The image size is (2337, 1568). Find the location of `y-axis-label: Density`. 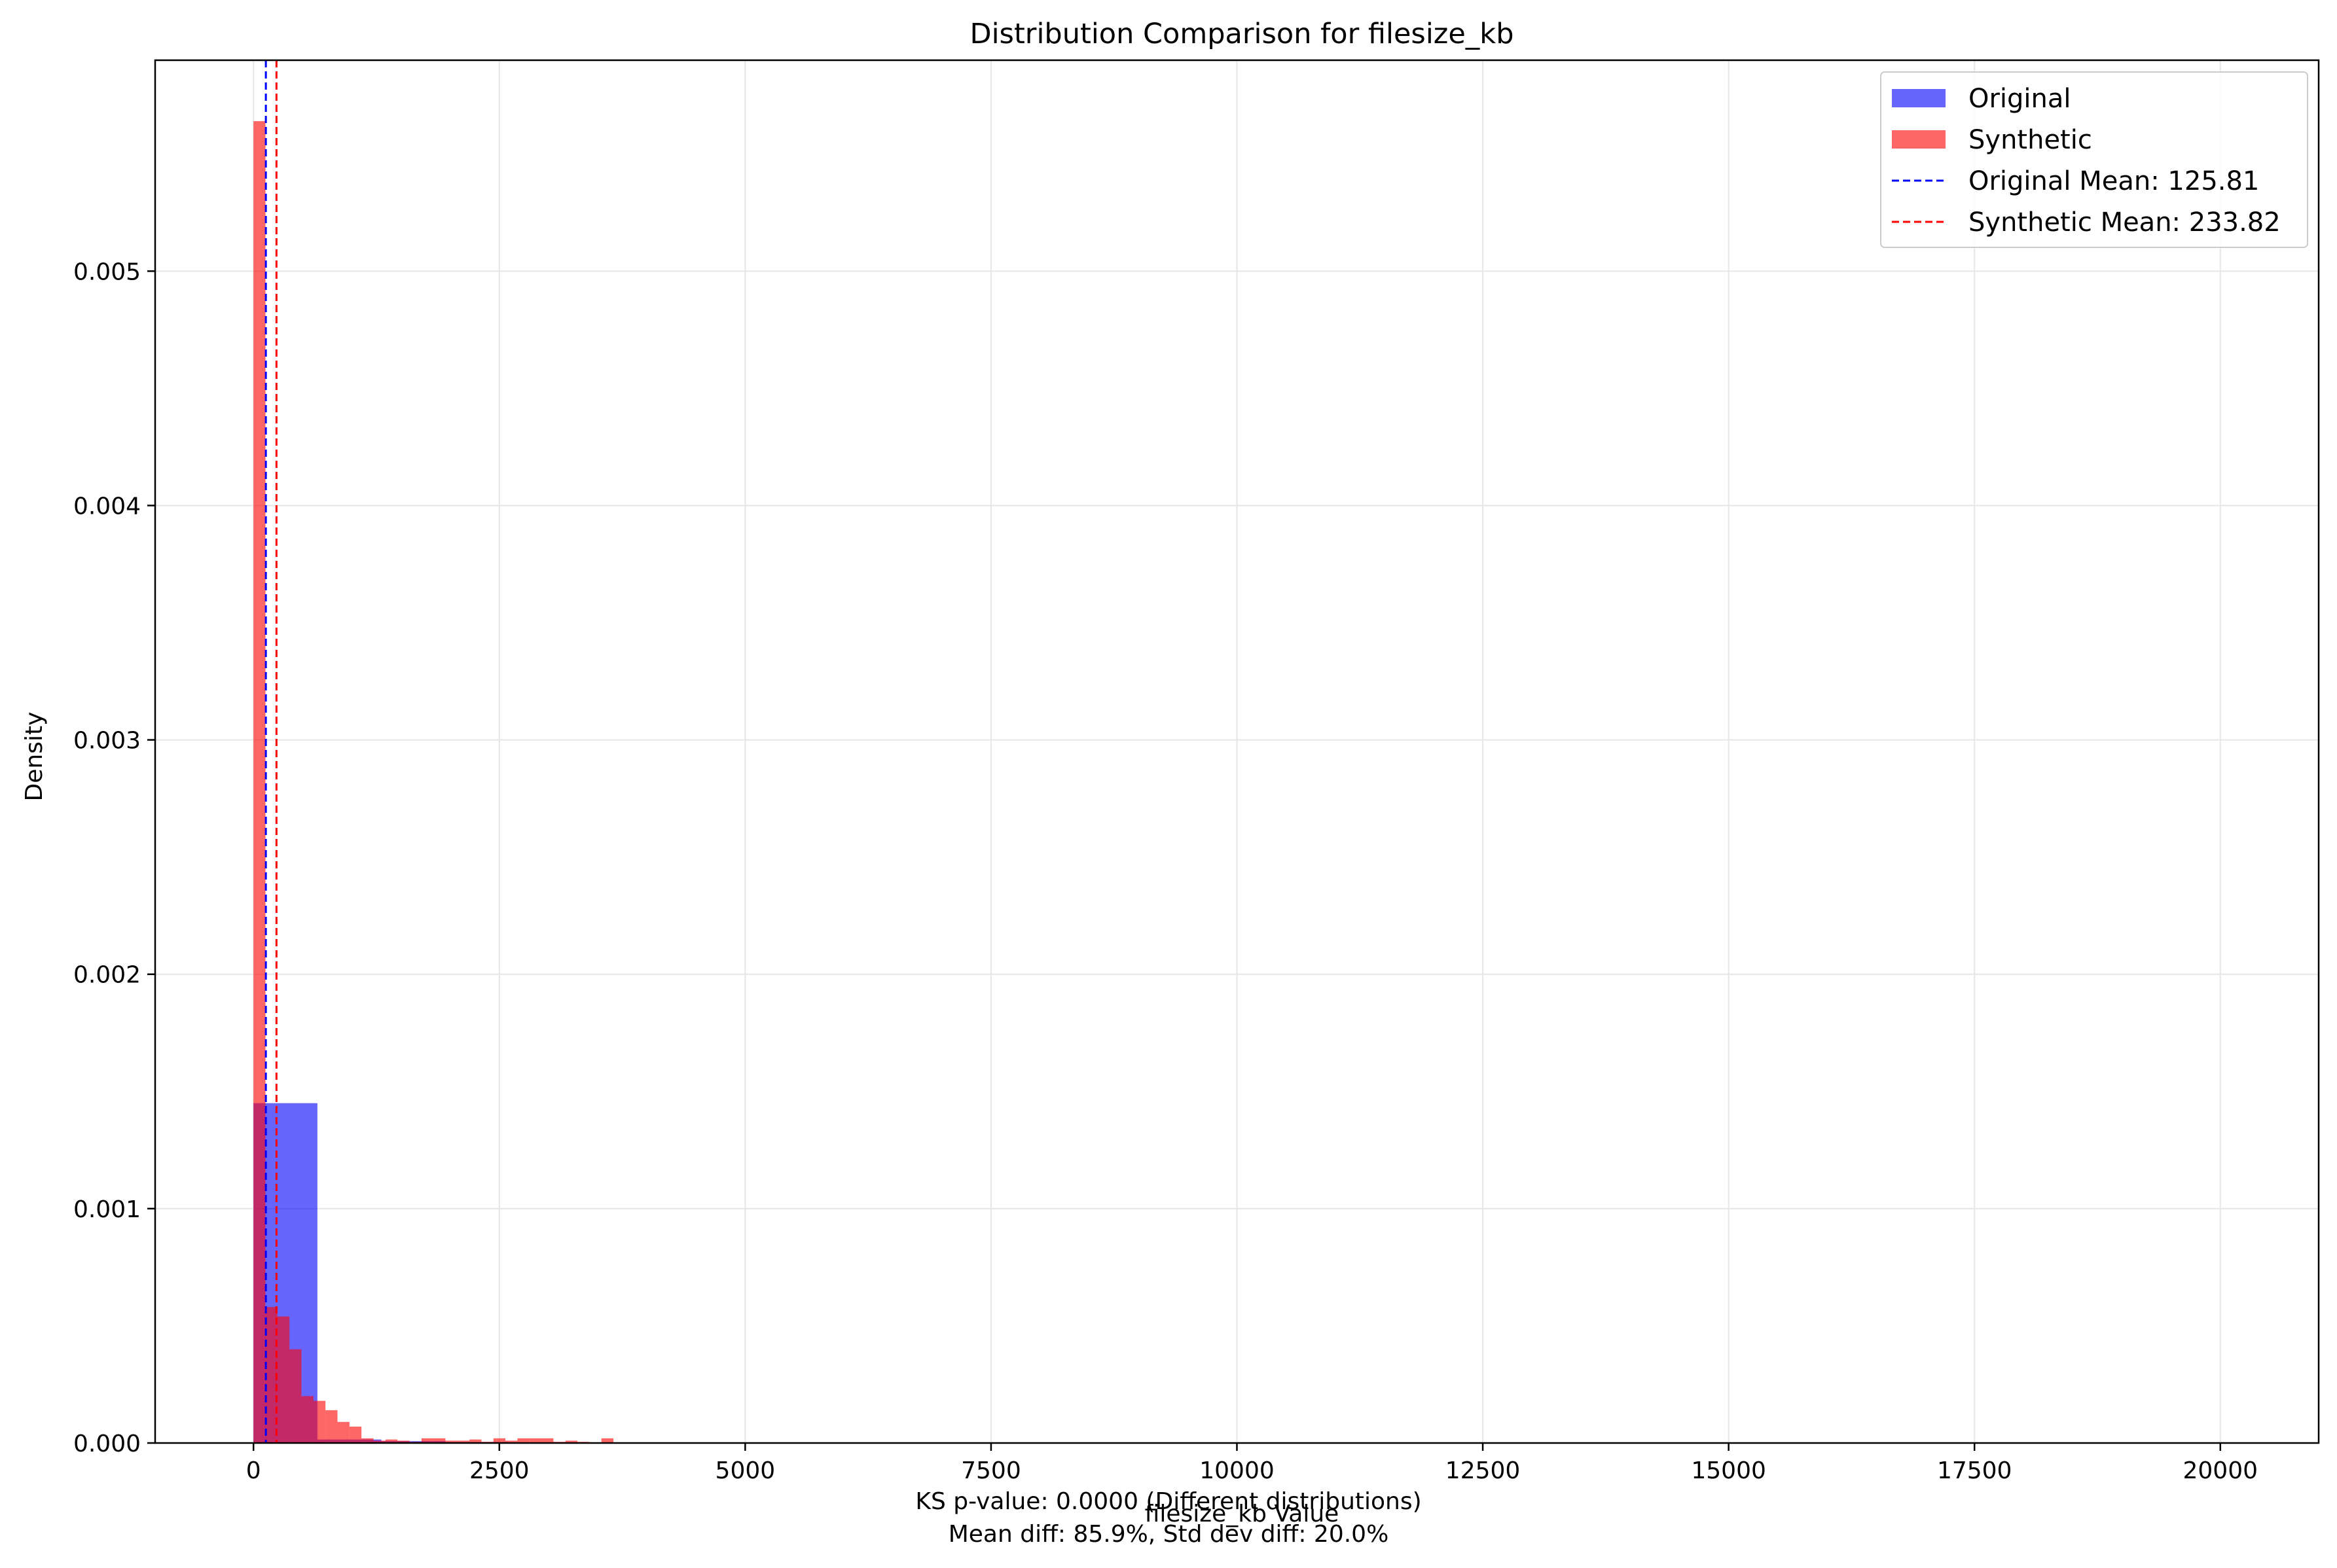

y-axis-label: Density is located at coordinates (34, 757).